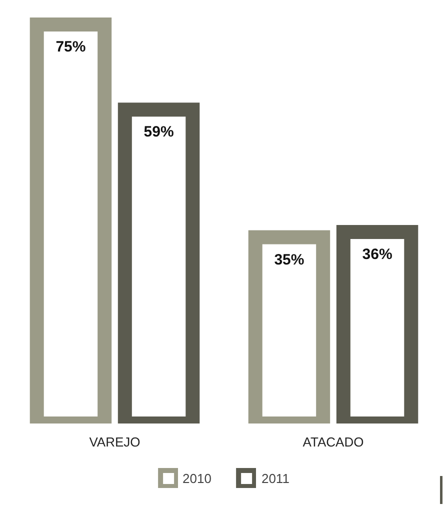 The image size is (447, 512). I want to click on data-label: 35%, so click(289, 259).